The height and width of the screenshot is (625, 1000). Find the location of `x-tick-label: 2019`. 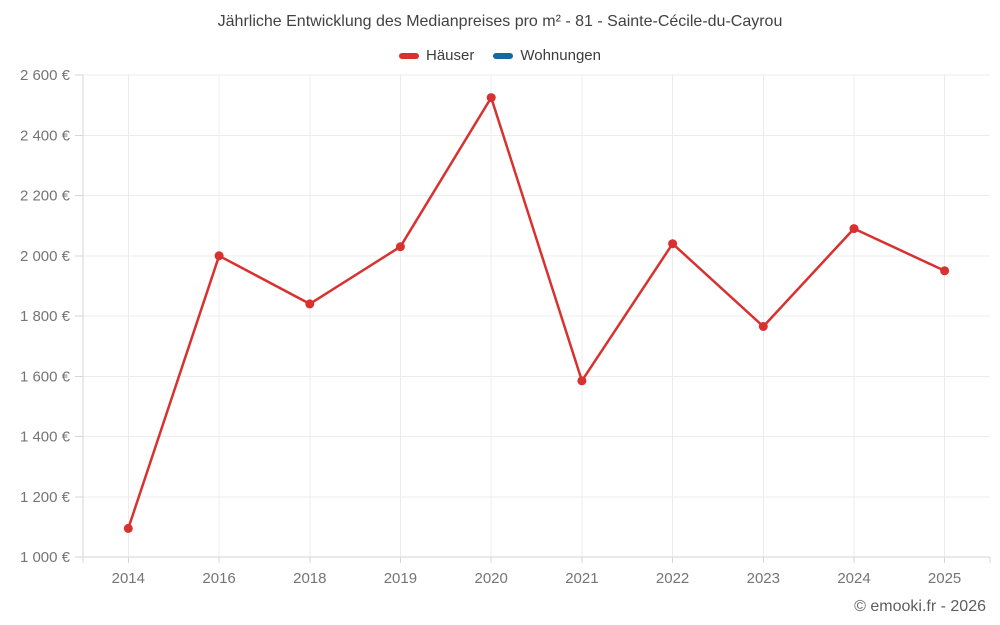

x-tick-label: 2019 is located at coordinates (400, 578).